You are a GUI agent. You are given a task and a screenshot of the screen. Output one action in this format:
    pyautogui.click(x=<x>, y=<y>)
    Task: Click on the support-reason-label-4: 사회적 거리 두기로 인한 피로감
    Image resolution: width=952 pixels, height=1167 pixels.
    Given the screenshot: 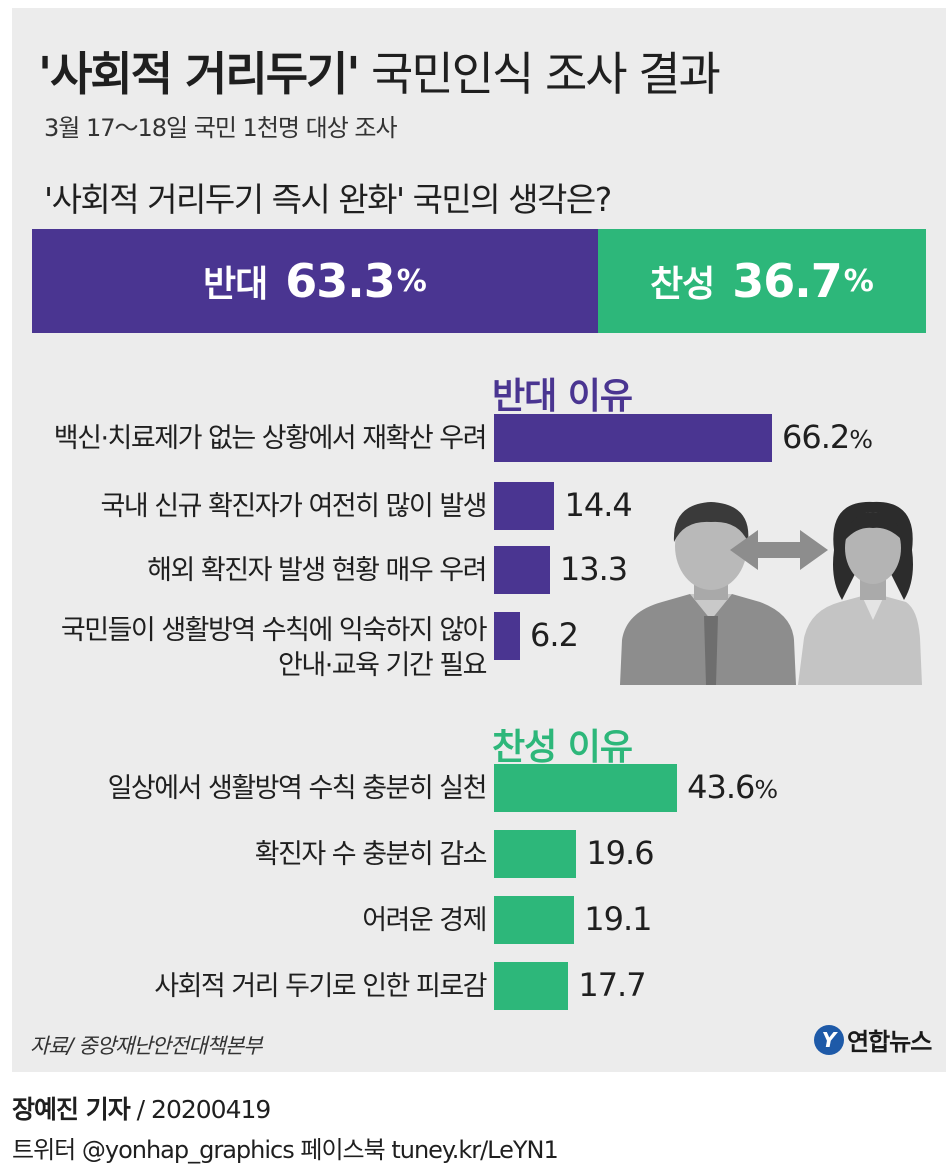 What is the action you would take?
    pyautogui.click(x=320, y=986)
    